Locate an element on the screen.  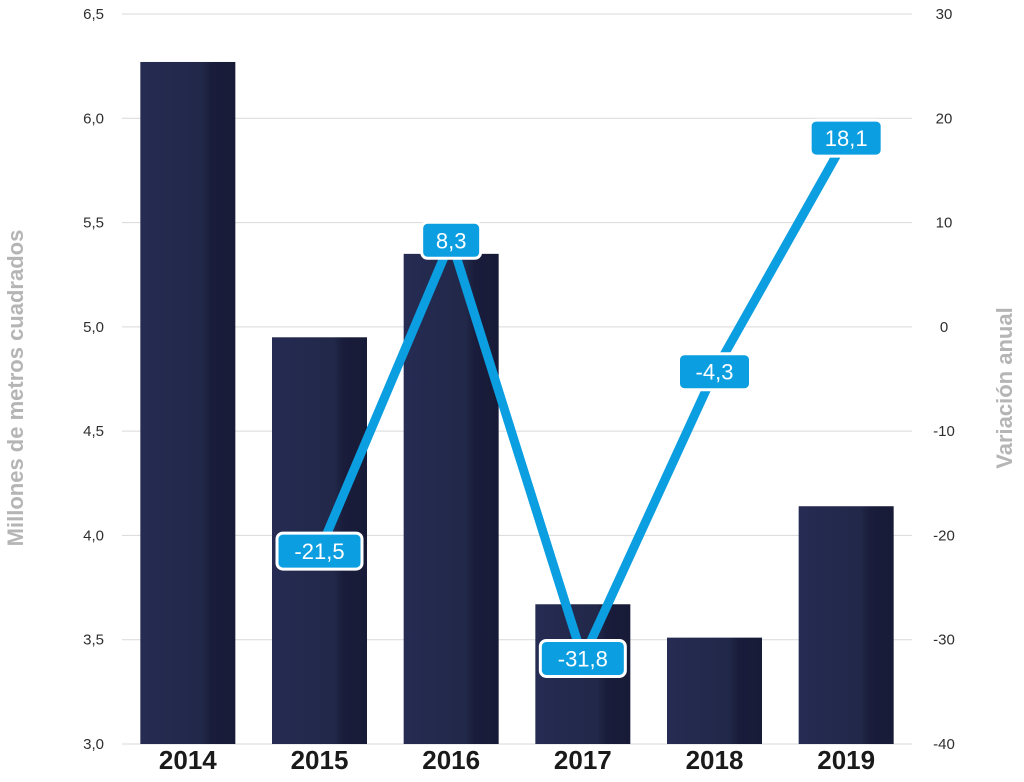
y-tick-left: 3,5 is located at coordinates (93, 640).